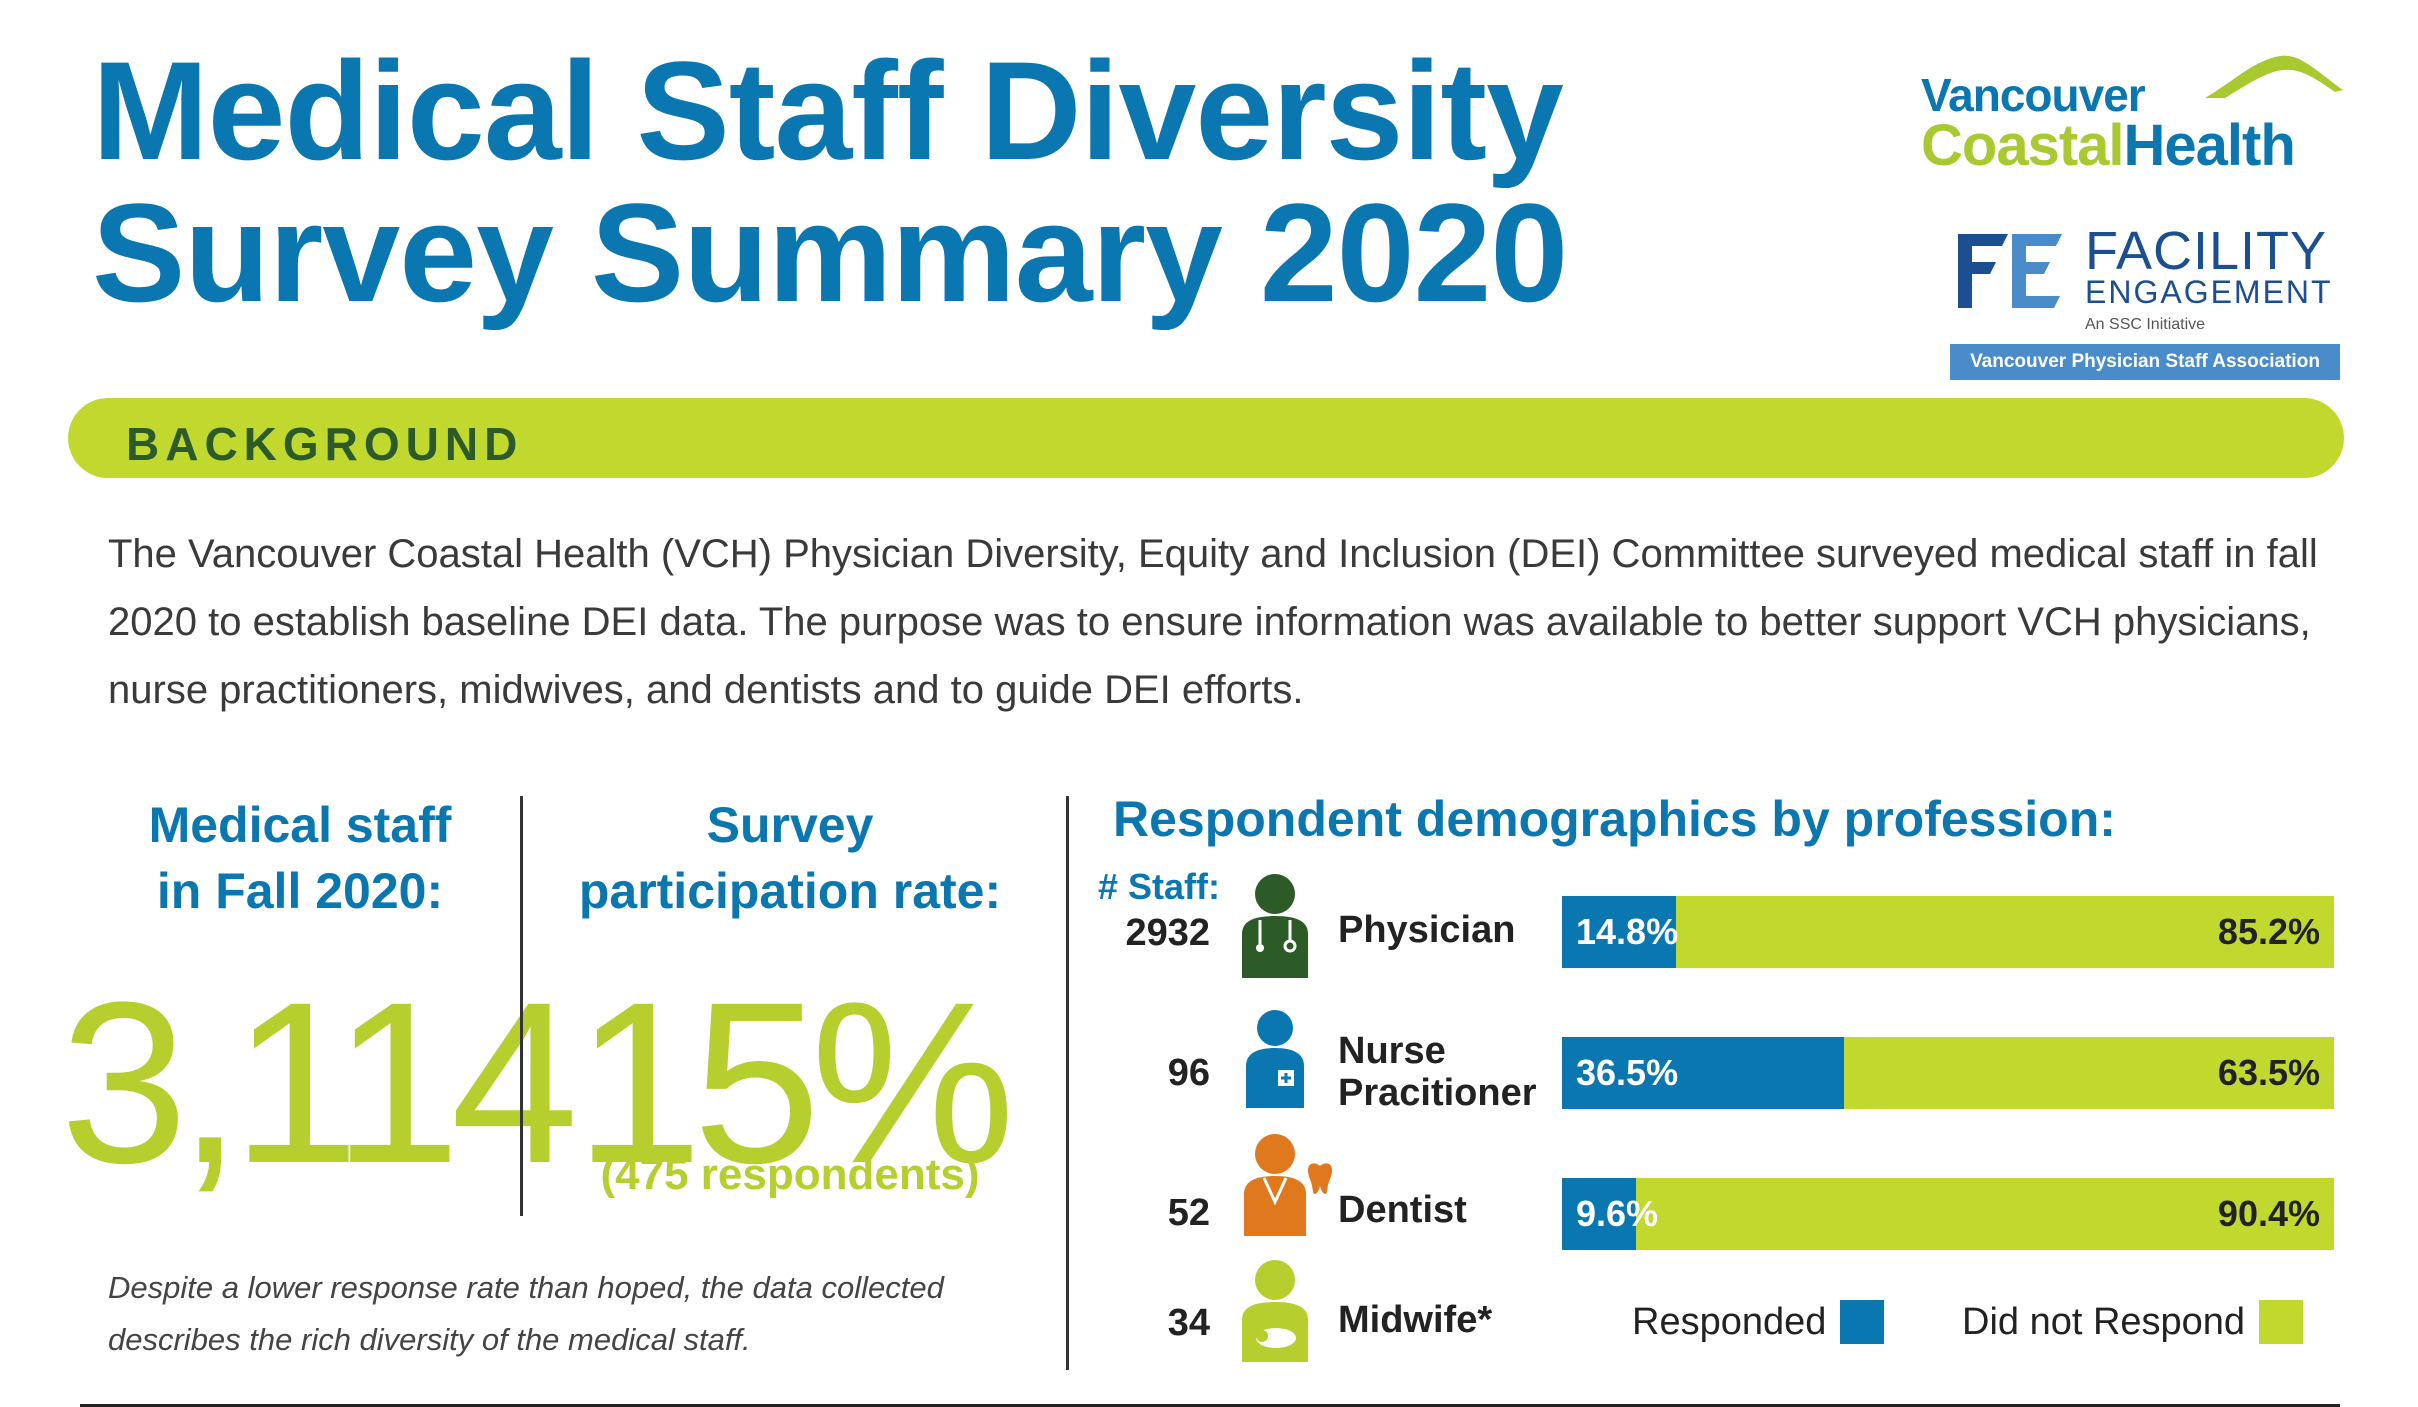  I want to click on participation-value: 15%, so click(794, 1082).